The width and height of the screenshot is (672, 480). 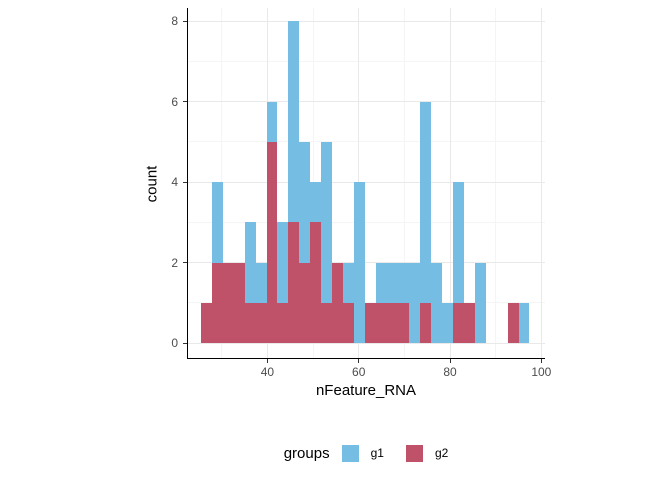 What do you see at coordinates (359, 372) in the screenshot?
I see `x-tick-label: 60` at bounding box center [359, 372].